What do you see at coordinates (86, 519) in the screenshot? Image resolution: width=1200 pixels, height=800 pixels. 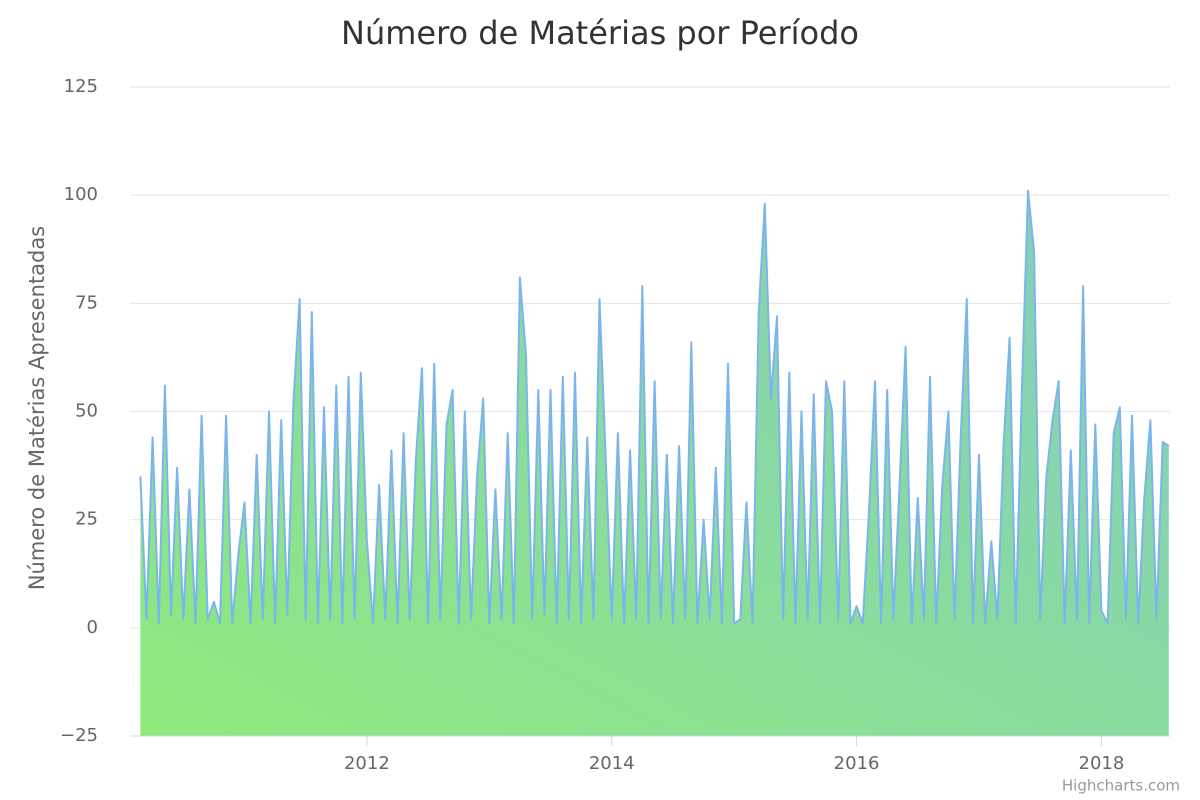 I see `y-tick-label: 25` at bounding box center [86, 519].